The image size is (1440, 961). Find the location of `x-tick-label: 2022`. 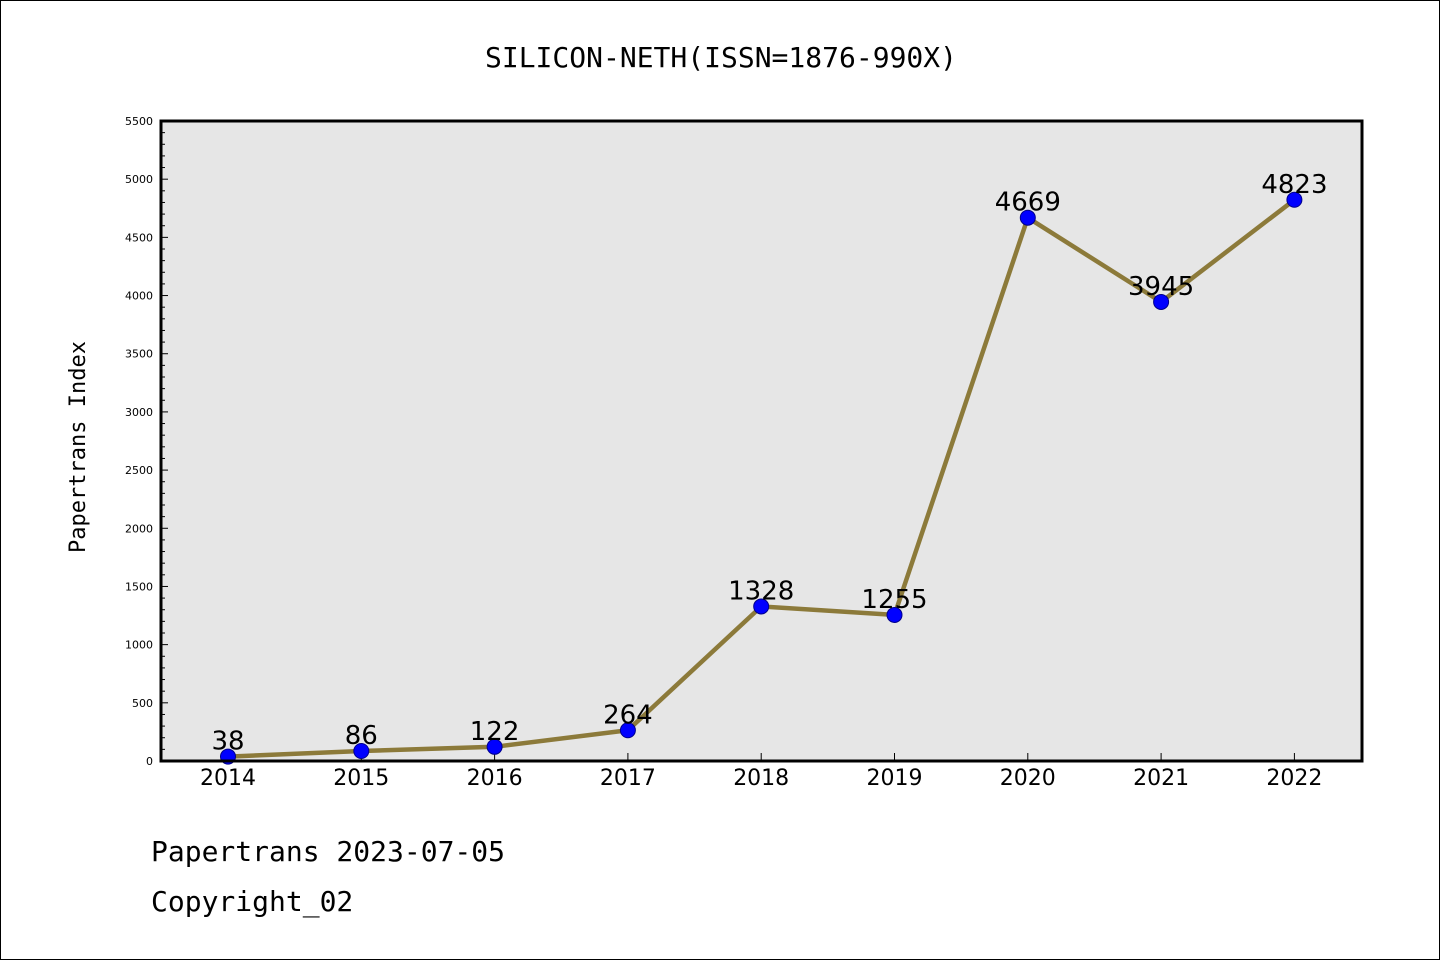

x-tick-label: 2022 is located at coordinates (1294, 778).